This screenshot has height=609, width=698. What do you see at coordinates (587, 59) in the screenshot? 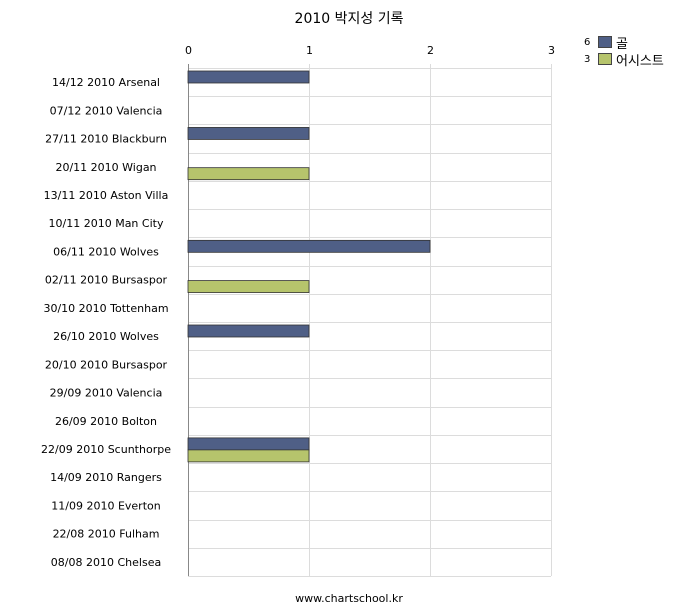
I see `legend-total-assists: 3` at bounding box center [587, 59].